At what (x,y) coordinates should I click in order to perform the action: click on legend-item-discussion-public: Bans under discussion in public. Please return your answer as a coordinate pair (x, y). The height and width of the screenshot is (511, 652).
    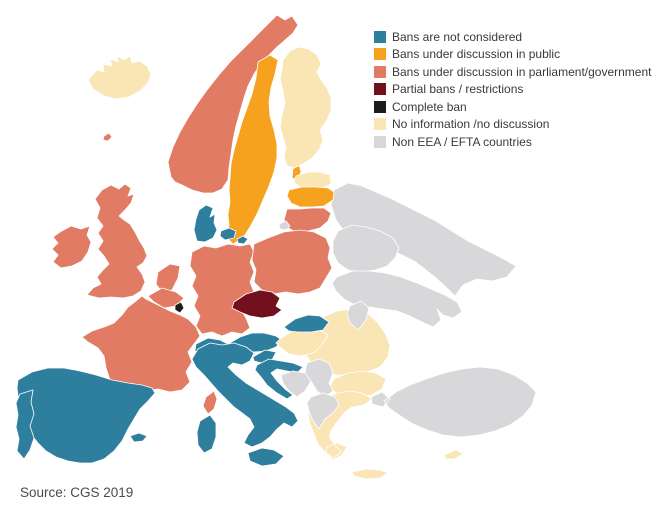
    Looking at the image, I should click on (512, 55).